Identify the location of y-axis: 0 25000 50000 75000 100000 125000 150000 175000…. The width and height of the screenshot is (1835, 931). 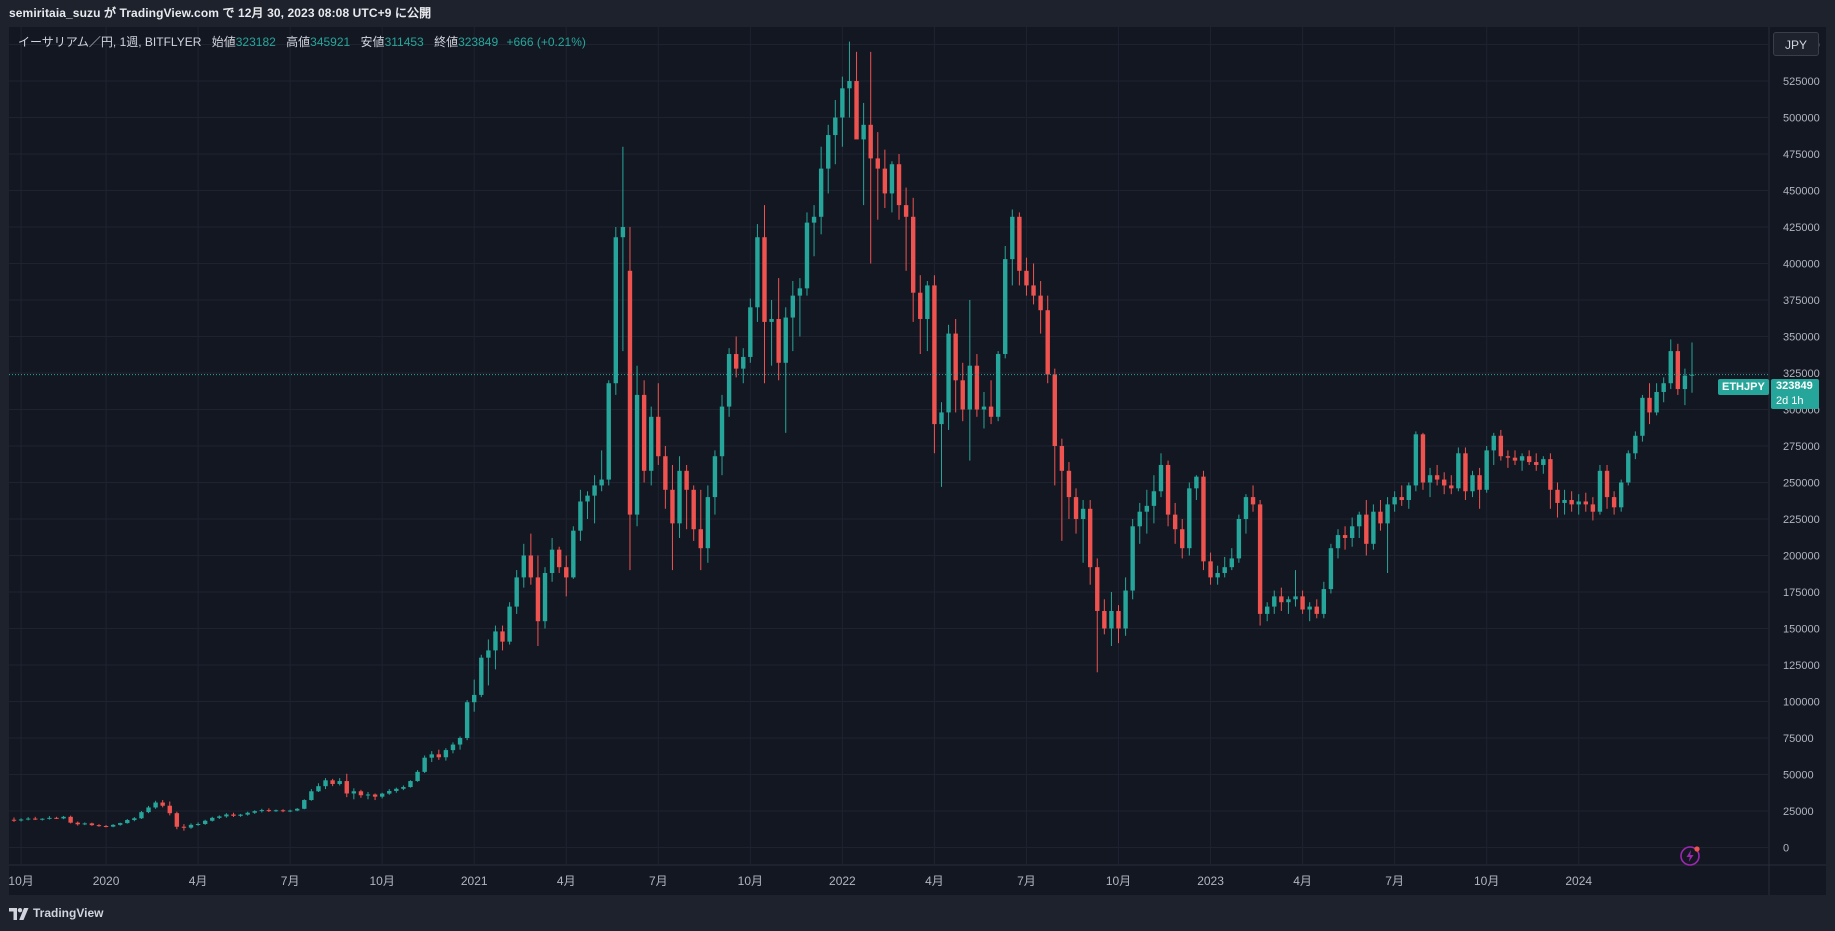
(1801, 447).